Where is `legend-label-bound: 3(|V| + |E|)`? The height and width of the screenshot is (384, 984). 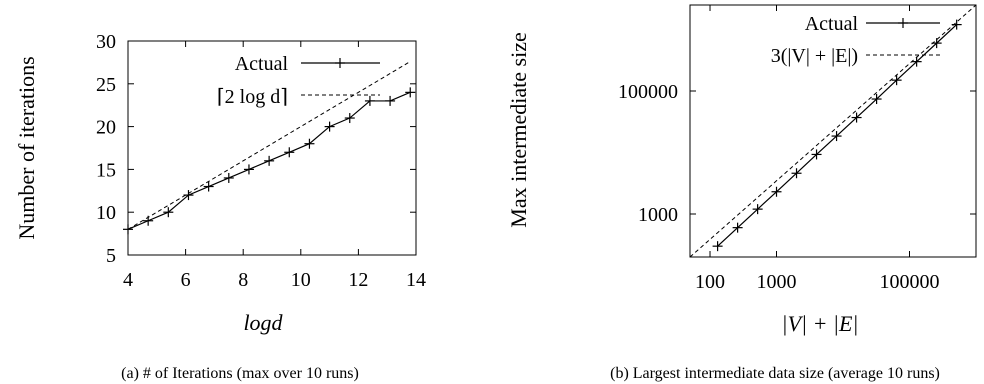 legend-label-bound: 3(|V| + |E|) is located at coordinates (814, 56).